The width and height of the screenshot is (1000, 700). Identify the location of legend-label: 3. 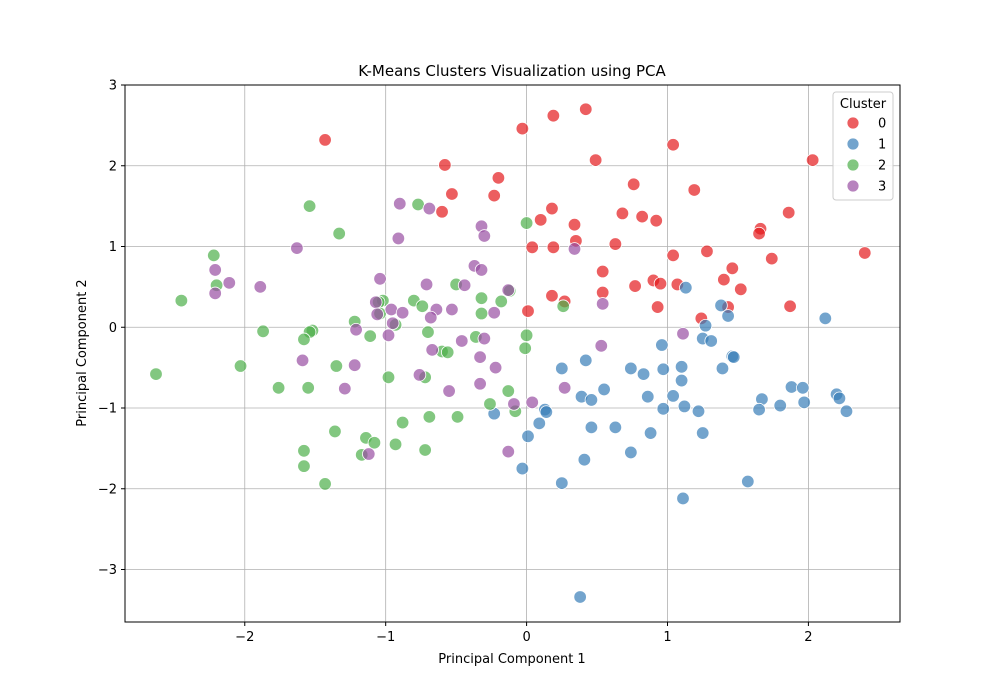
(882, 187).